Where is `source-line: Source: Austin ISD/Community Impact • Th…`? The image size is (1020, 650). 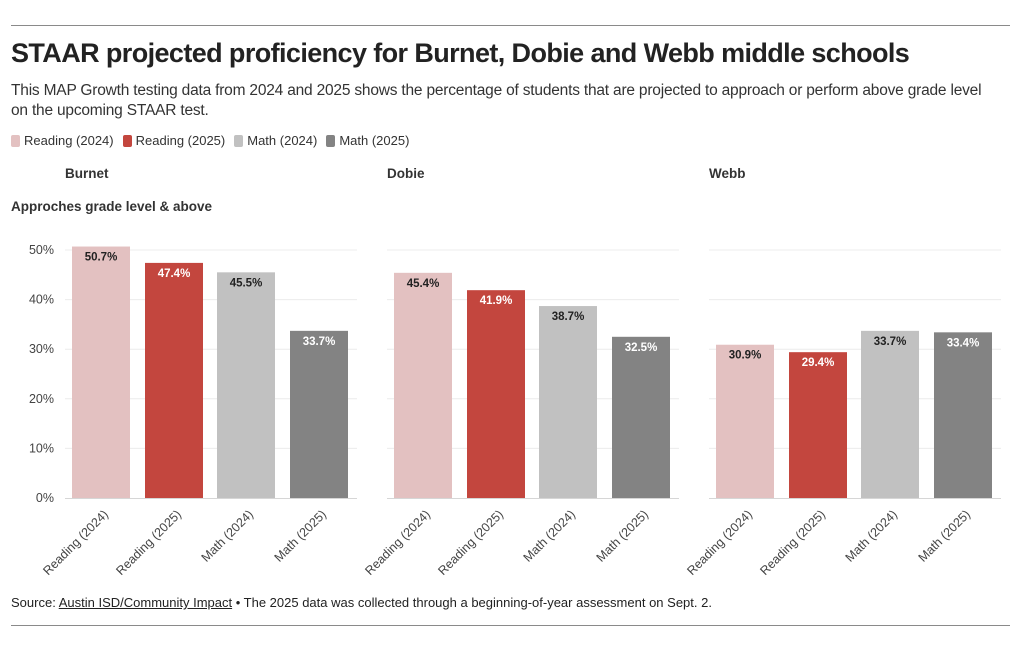 source-line: Source: Austin ISD/Community Impact • Th… is located at coordinates (361, 602).